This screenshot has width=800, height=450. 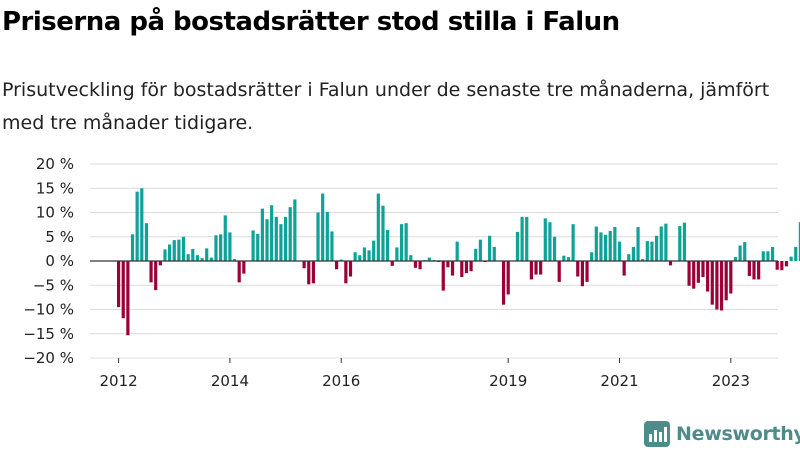 I want to click on y-tick-label: 10 %, so click(x=55, y=213).